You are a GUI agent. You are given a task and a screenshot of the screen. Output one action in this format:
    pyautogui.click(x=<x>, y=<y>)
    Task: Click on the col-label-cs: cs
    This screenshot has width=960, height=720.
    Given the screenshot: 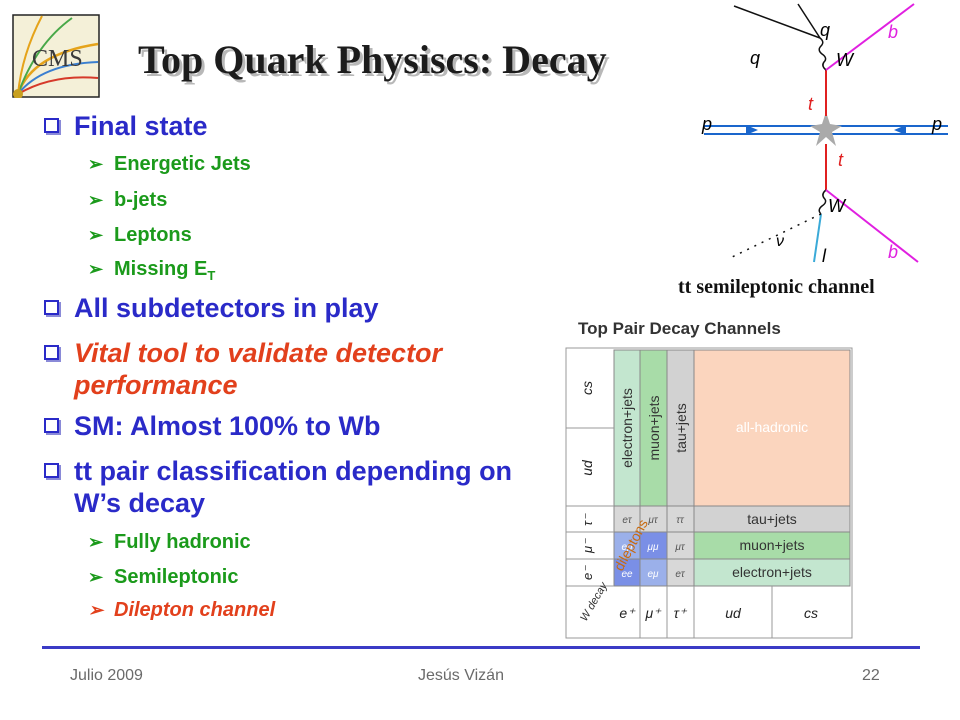 What is the action you would take?
    pyautogui.click(x=811, y=613)
    